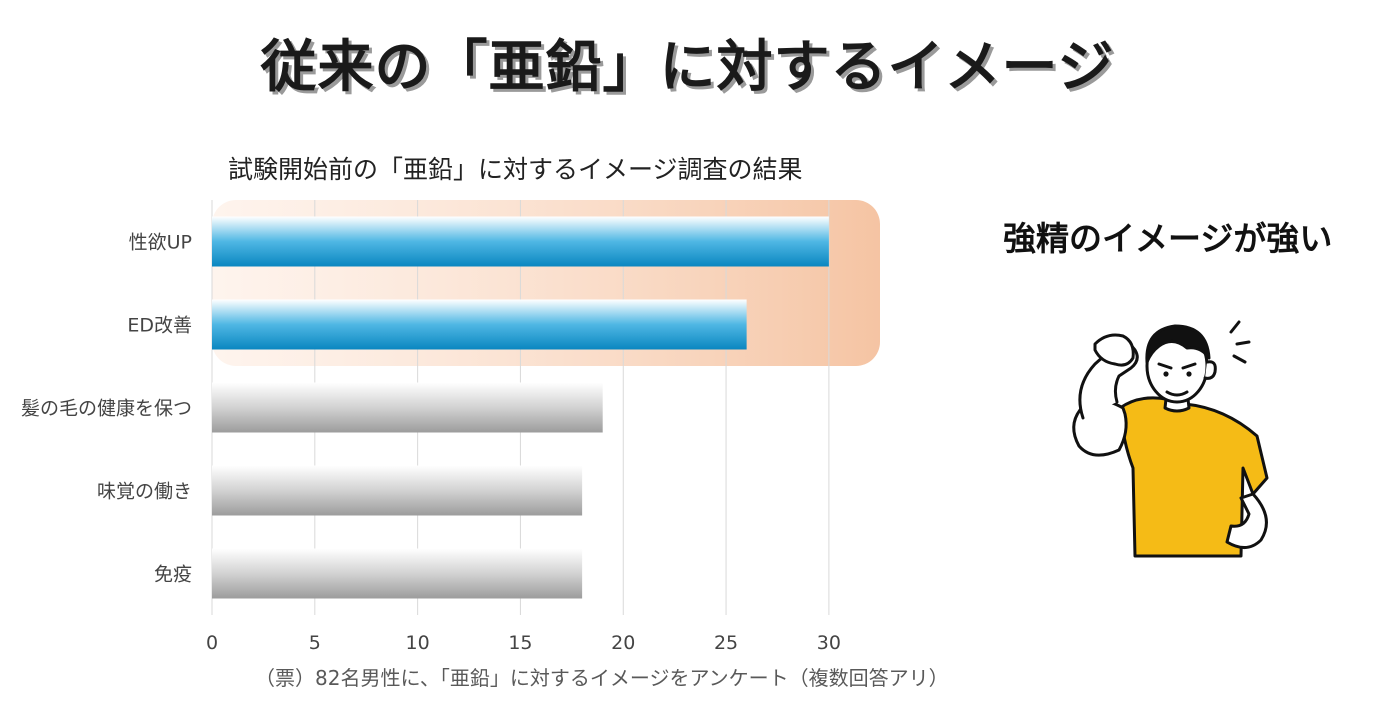 Image resolution: width=1375 pixels, height=720 pixels. What do you see at coordinates (418, 643) in the screenshot?
I see `x-tick-label: 10` at bounding box center [418, 643].